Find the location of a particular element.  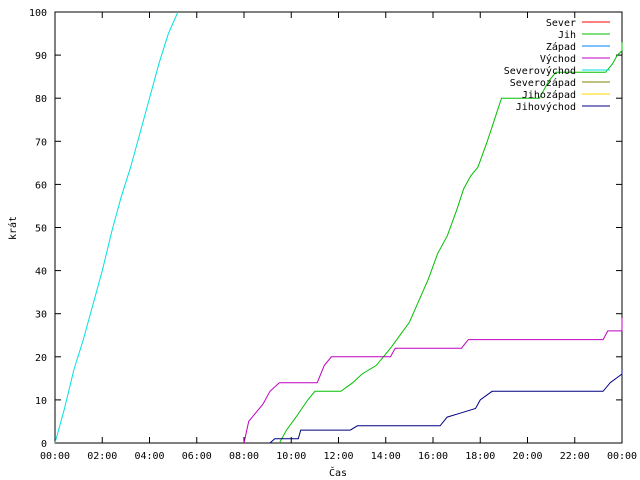

x-tick-label: 16:00 is located at coordinates (433, 456).